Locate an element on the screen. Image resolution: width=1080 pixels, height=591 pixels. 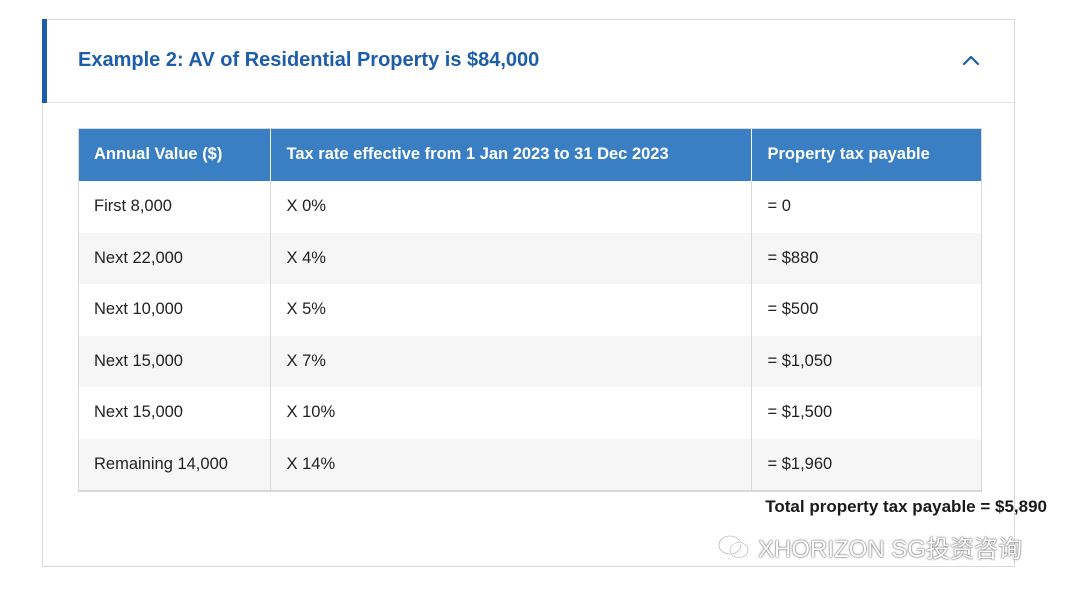
cell-annual-value: First 8,000 is located at coordinates (174, 207).